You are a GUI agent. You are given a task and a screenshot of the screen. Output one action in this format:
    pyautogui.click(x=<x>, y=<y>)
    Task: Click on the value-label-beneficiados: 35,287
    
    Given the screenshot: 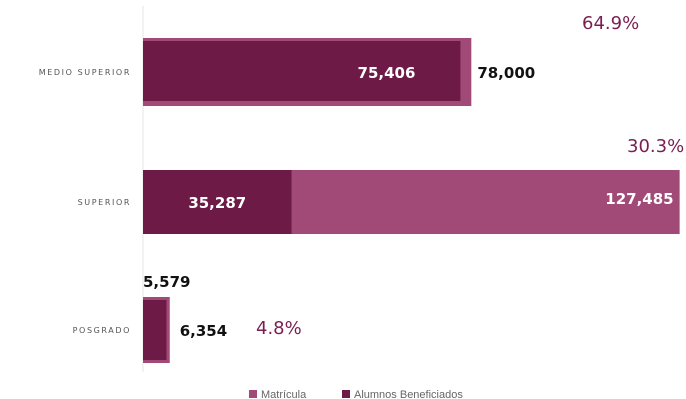 What is the action you would take?
    pyautogui.click(x=217, y=203)
    